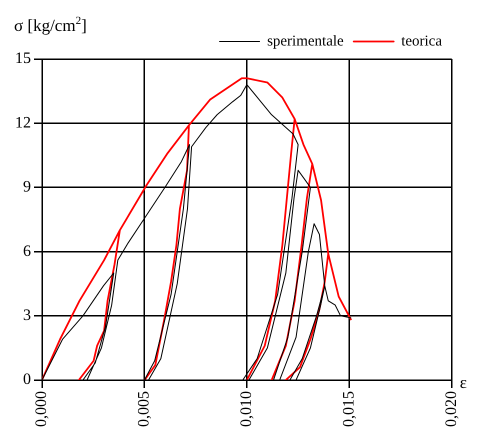  What do you see at coordinates (27, 251) in the screenshot?
I see `y-tick-label: 6` at bounding box center [27, 251].